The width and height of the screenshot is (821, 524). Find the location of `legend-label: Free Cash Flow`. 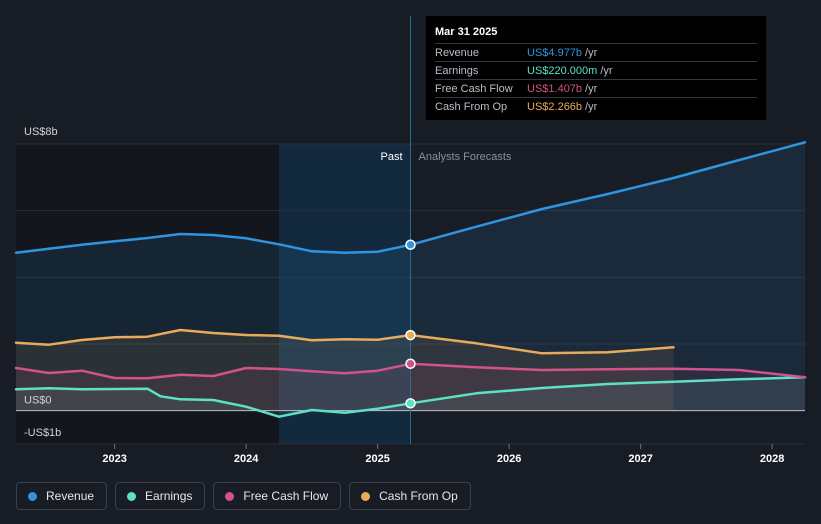

legend-label: Free Cash Flow is located at coordinates (286, 496).